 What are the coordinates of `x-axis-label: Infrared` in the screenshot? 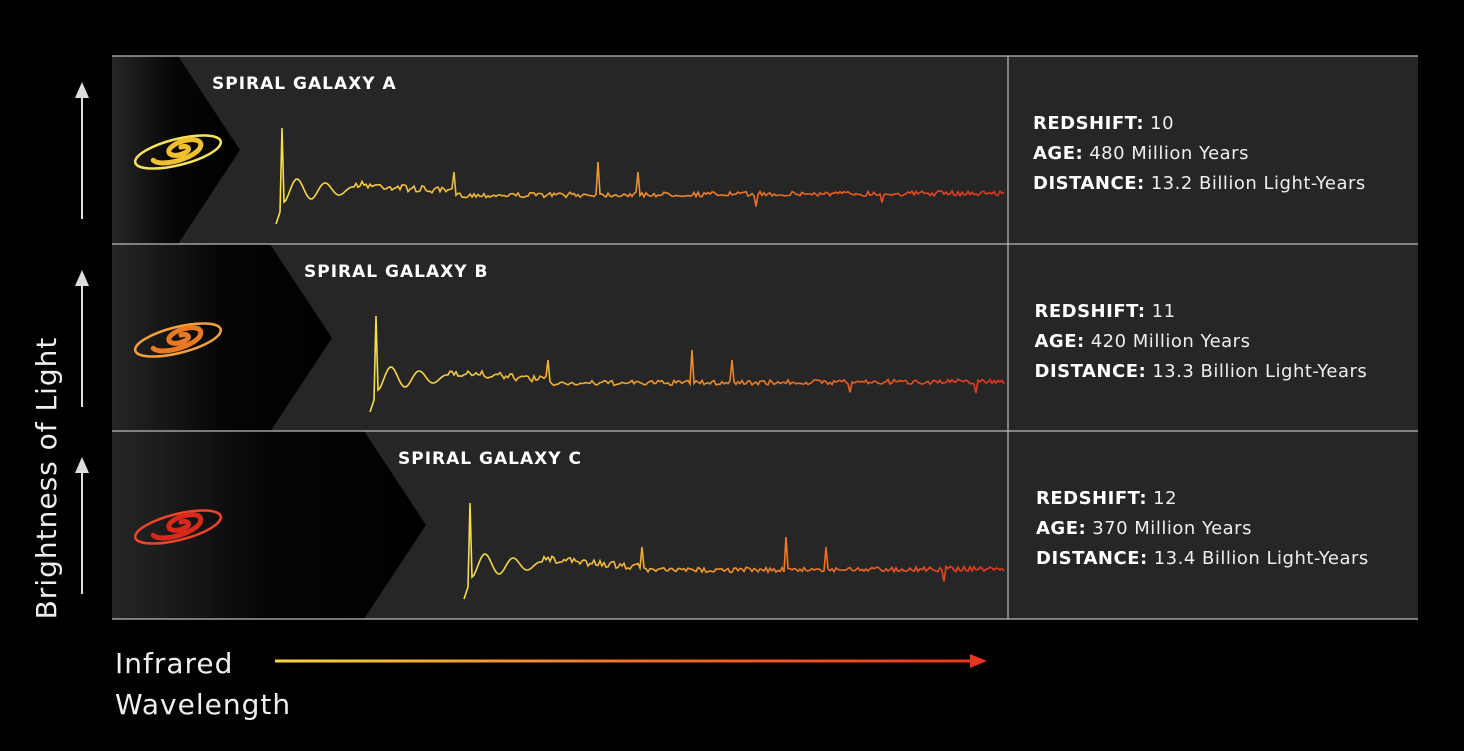 It's located at (174, 663).